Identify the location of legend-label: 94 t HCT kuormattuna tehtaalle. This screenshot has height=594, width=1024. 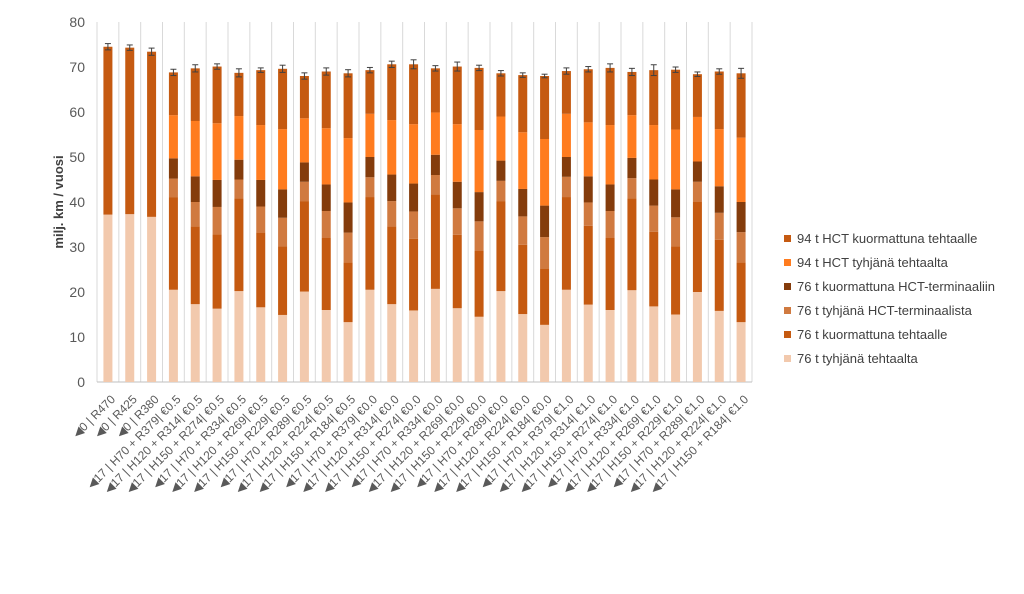
(887, 238).